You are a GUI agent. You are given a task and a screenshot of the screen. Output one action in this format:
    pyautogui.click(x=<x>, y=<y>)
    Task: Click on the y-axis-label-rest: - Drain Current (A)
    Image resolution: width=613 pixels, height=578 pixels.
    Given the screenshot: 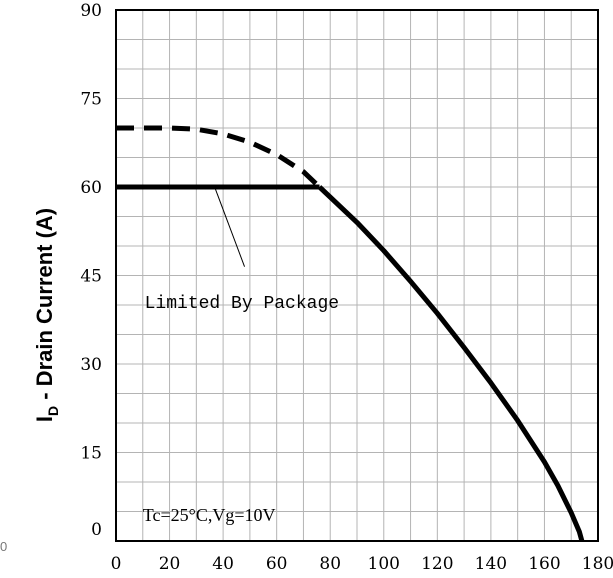 What is the action you would take?
    pyautogui.click(x=44, y=307)
    